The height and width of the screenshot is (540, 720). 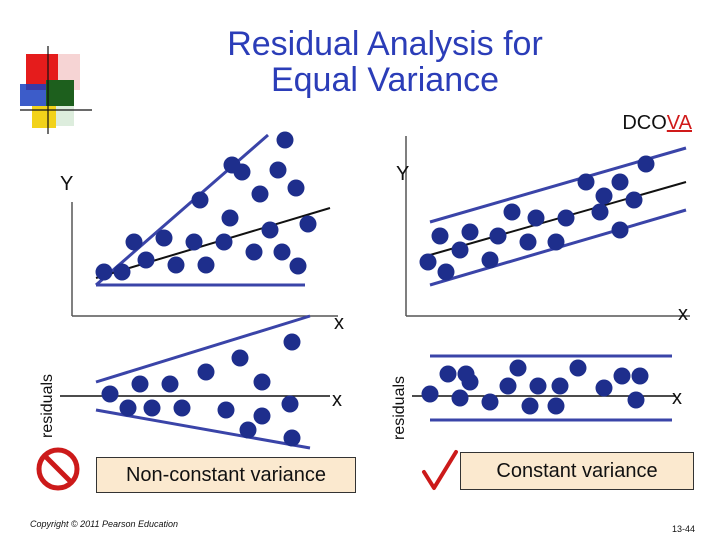 What do you see at coordinates (683, 314) in the screenshot?
I see `right-scatter-x-label: x` at bounding box center [683, 314].